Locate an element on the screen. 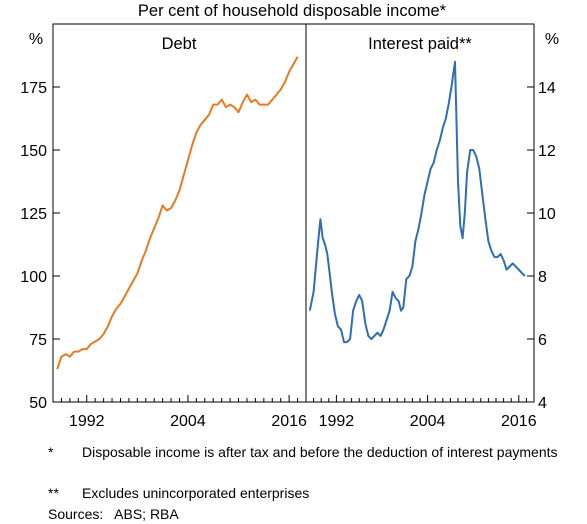  interest-y-tick-label: 10 is located at coordinates (547, 214).